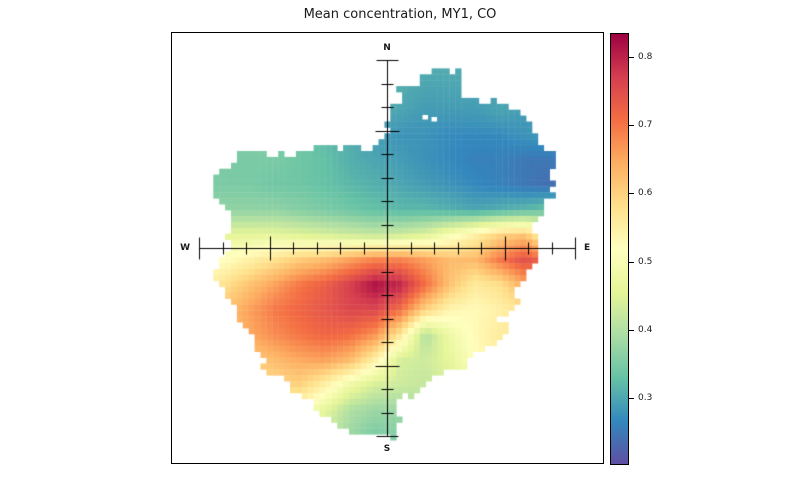  I want to click on colorbar, so click(619, 249).